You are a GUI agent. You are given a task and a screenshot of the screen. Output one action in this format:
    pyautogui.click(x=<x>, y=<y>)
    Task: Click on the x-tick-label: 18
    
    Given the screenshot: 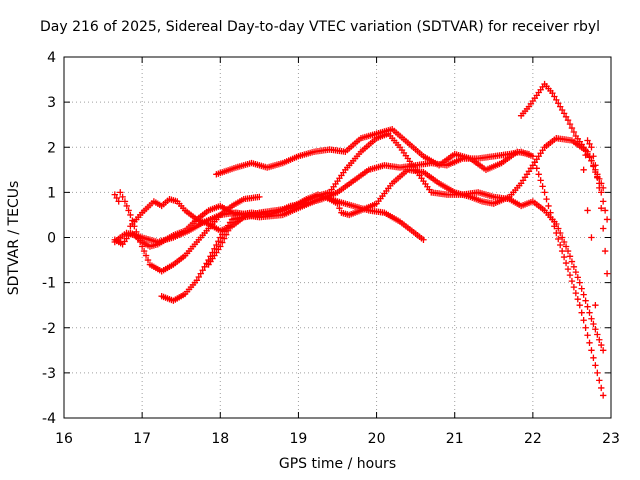 What is the action you would take?
    pyautogui.click(x=220, y=439)
    